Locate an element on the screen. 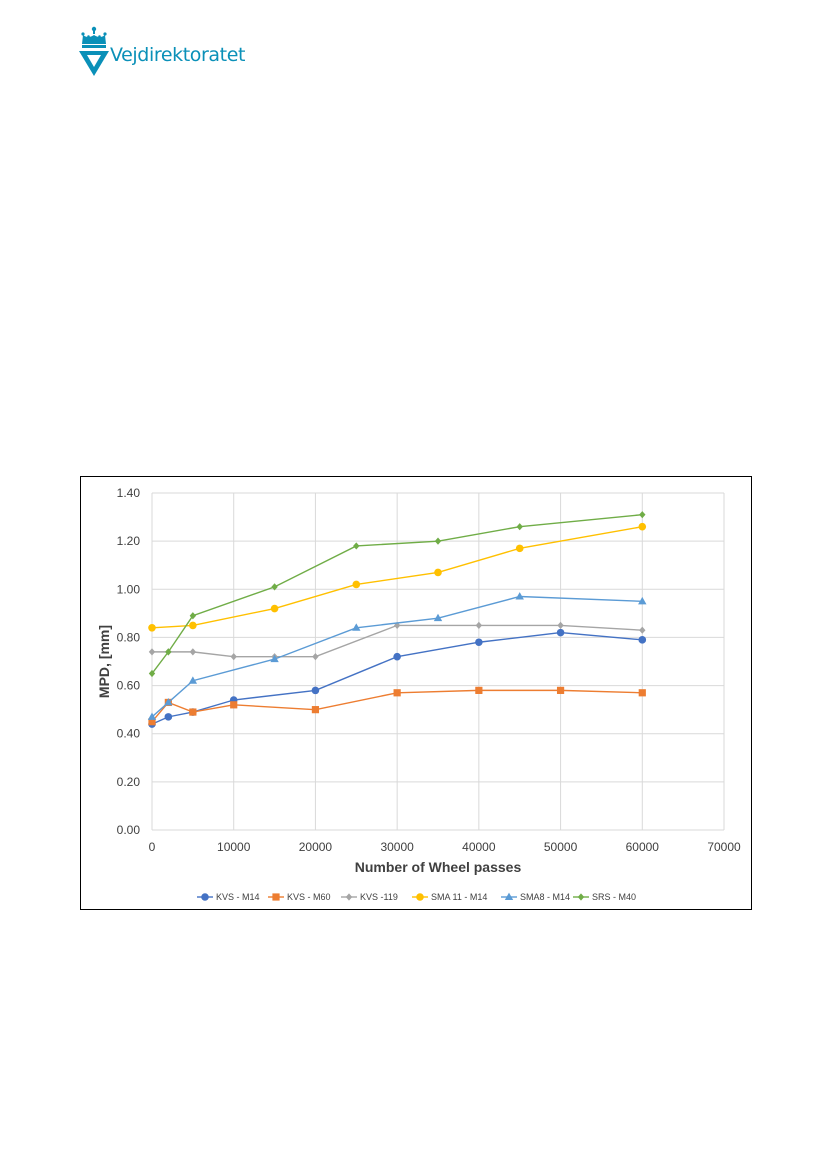  legend-item: KVS - M60 is located at coordinates (299, 897).